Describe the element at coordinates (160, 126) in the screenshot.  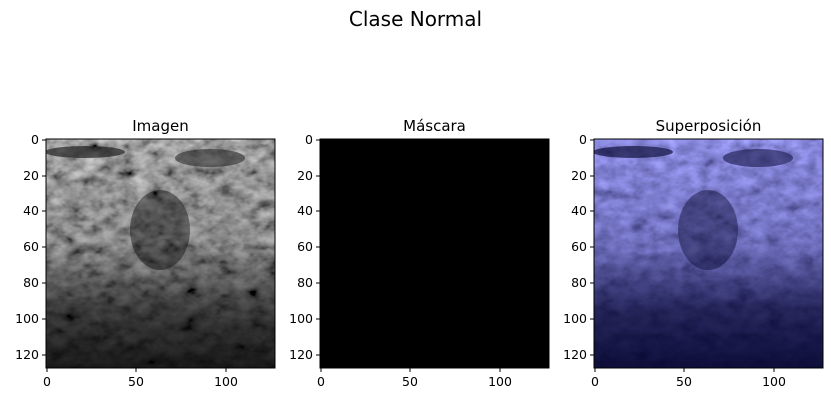
I see `panel-title-imagen: Imagen` at that location.